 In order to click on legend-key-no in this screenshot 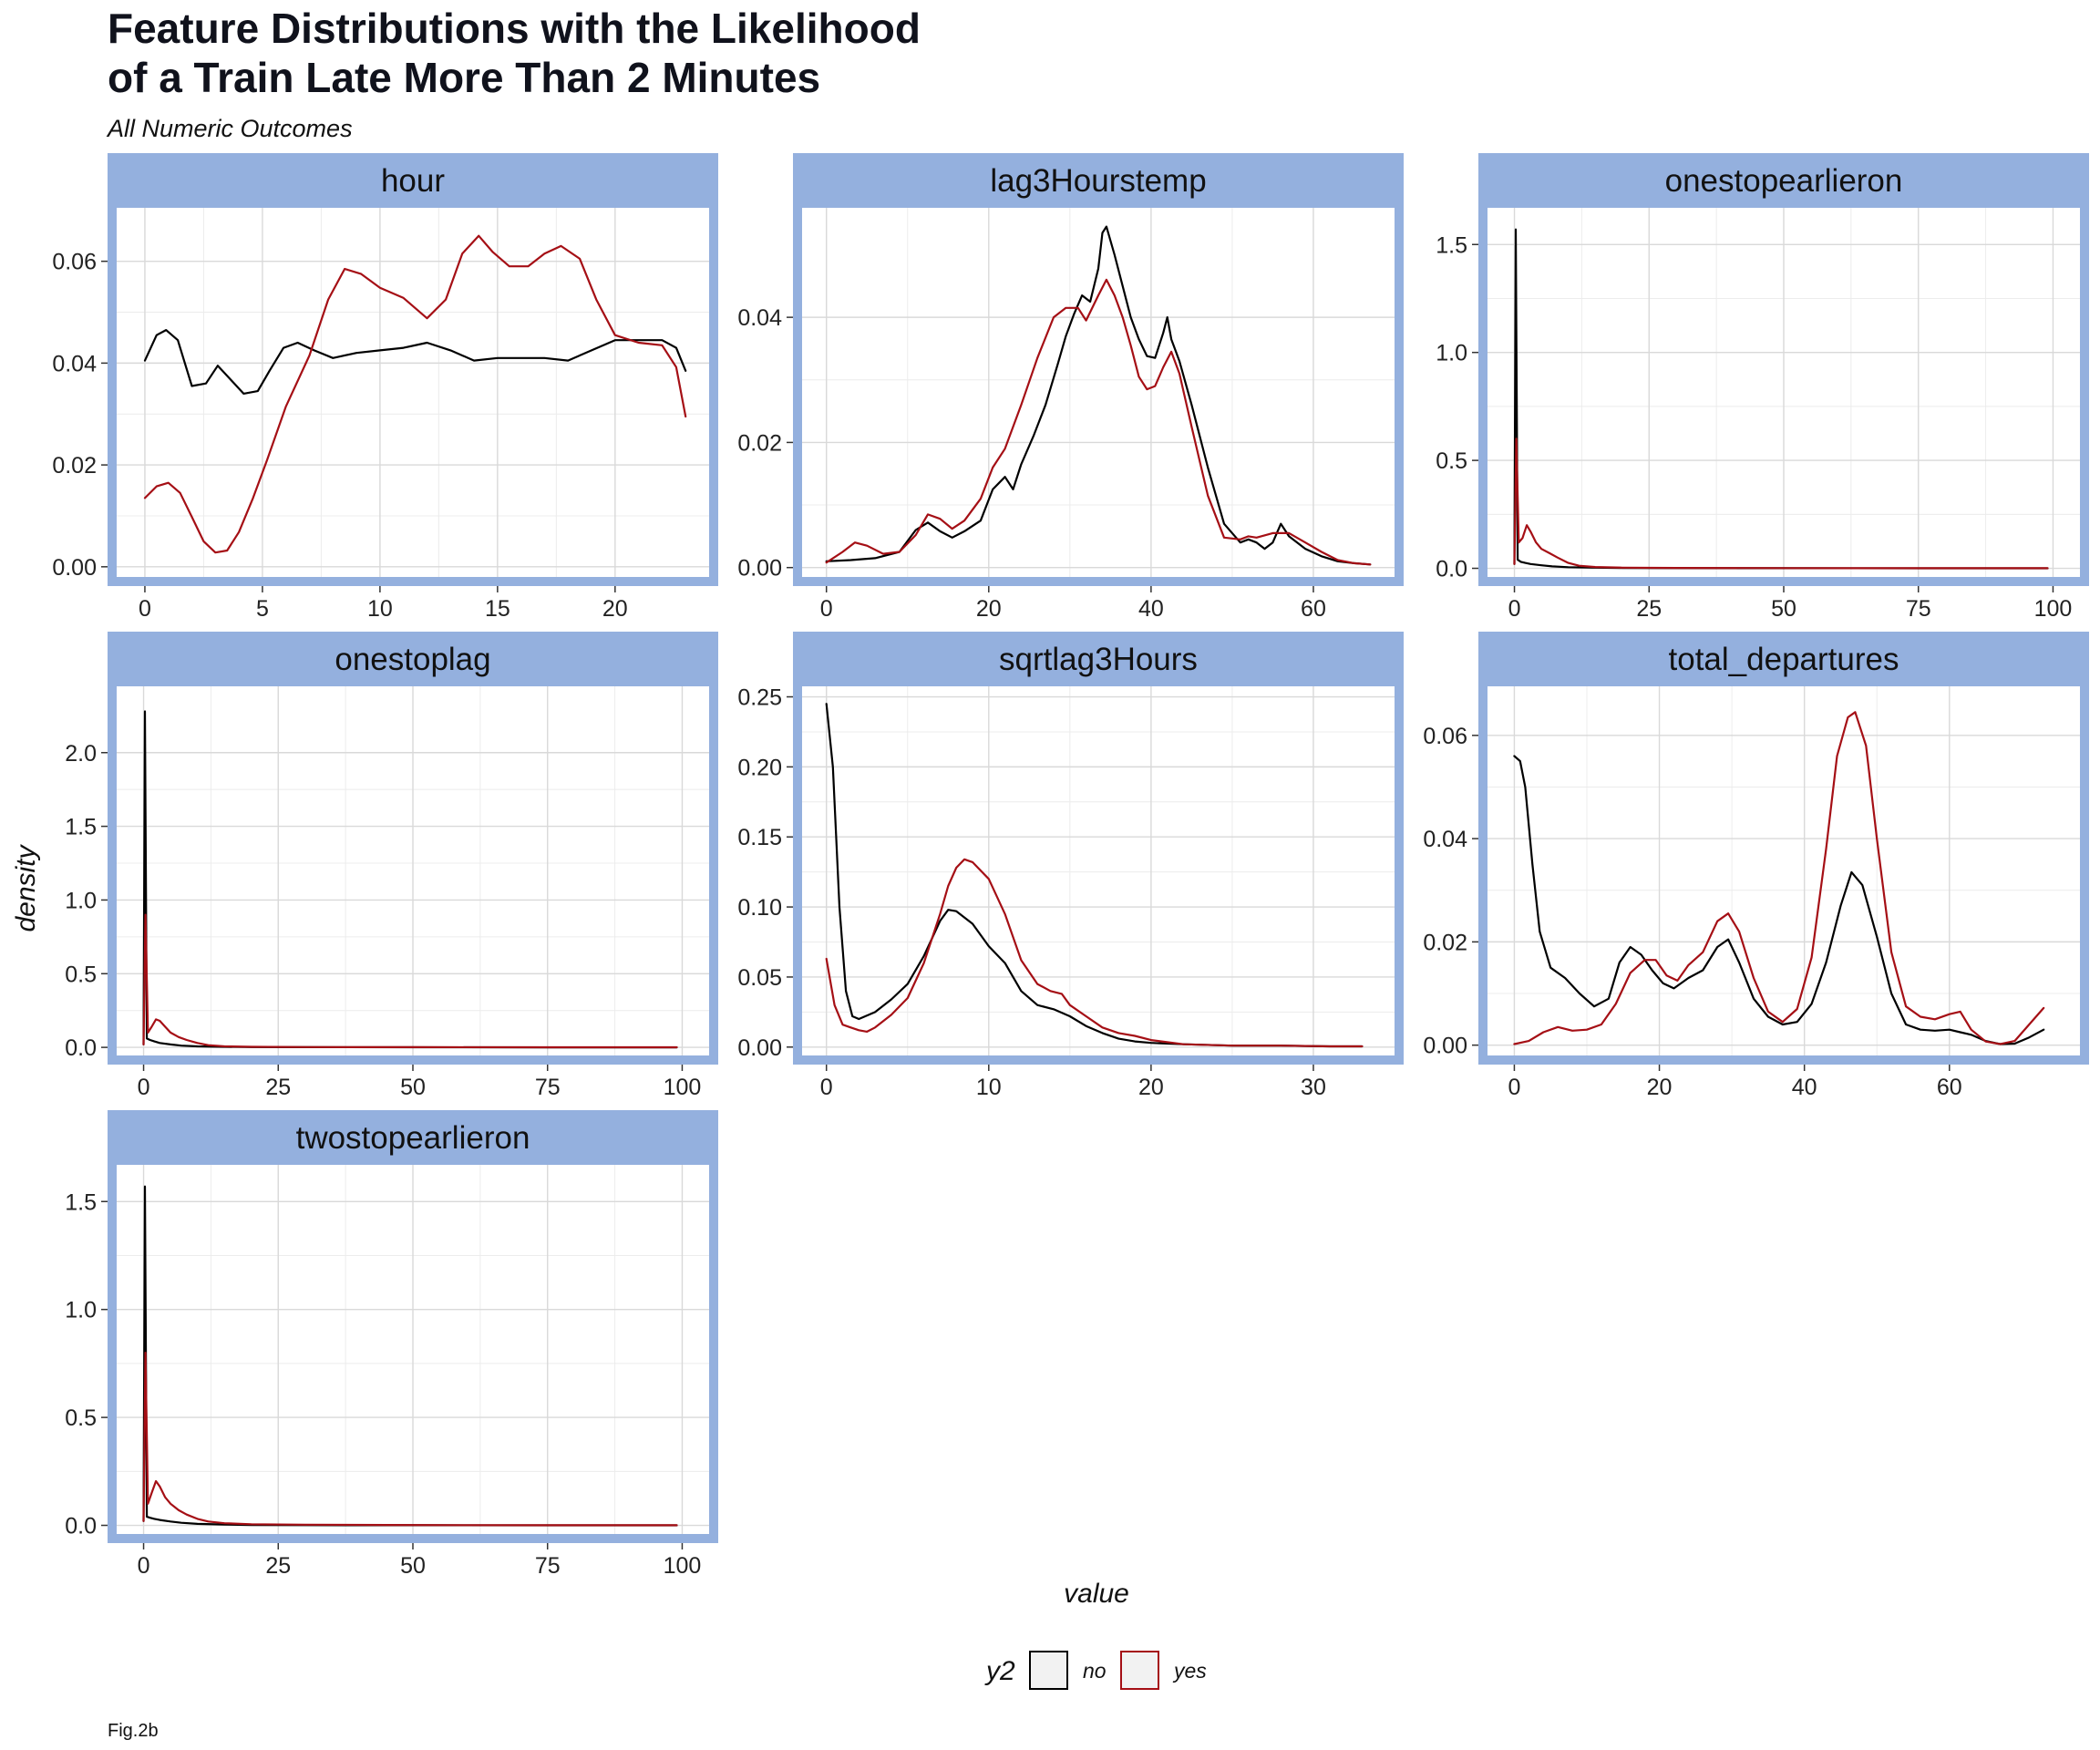, I will do `click(1049, 1671)`.